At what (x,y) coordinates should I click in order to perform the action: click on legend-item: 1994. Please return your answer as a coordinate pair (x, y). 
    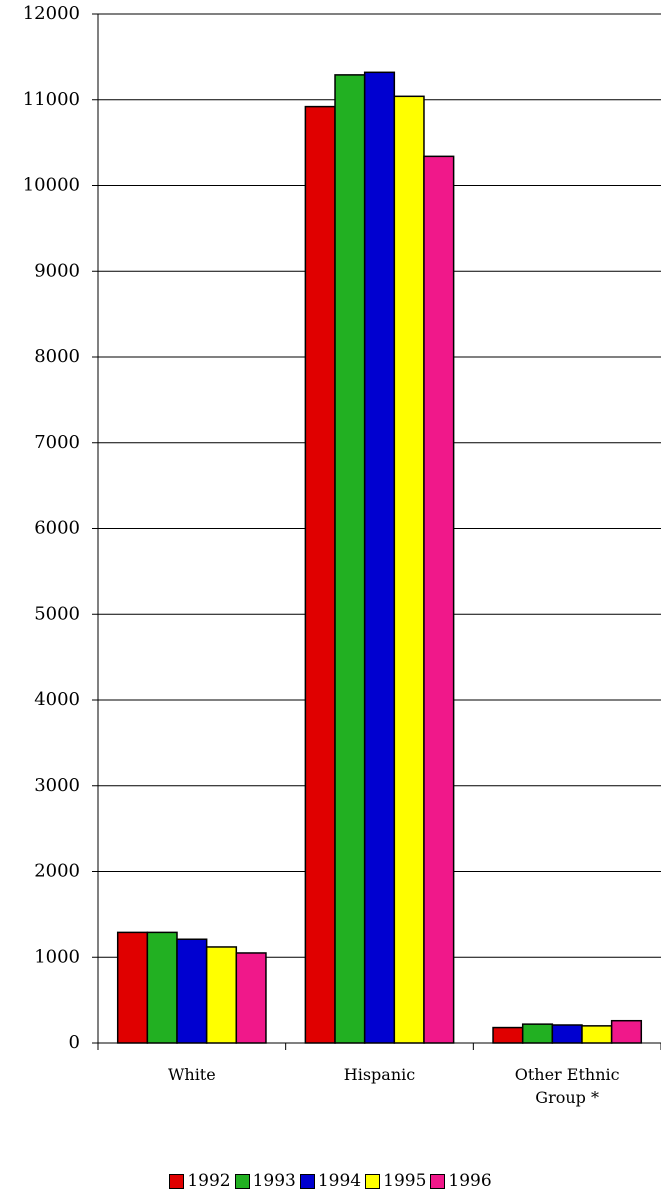
    Looking at the image, I should click on (330, 1181).